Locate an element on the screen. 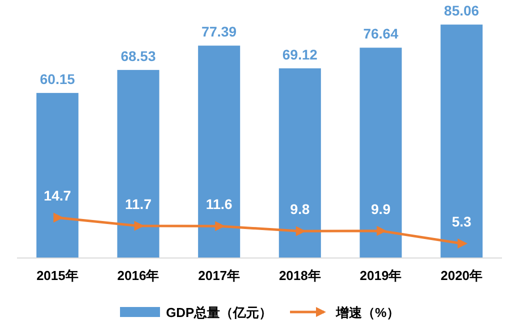 The image size is (508, 329). data-label: 69.12 is located at coordinates (300, 54).